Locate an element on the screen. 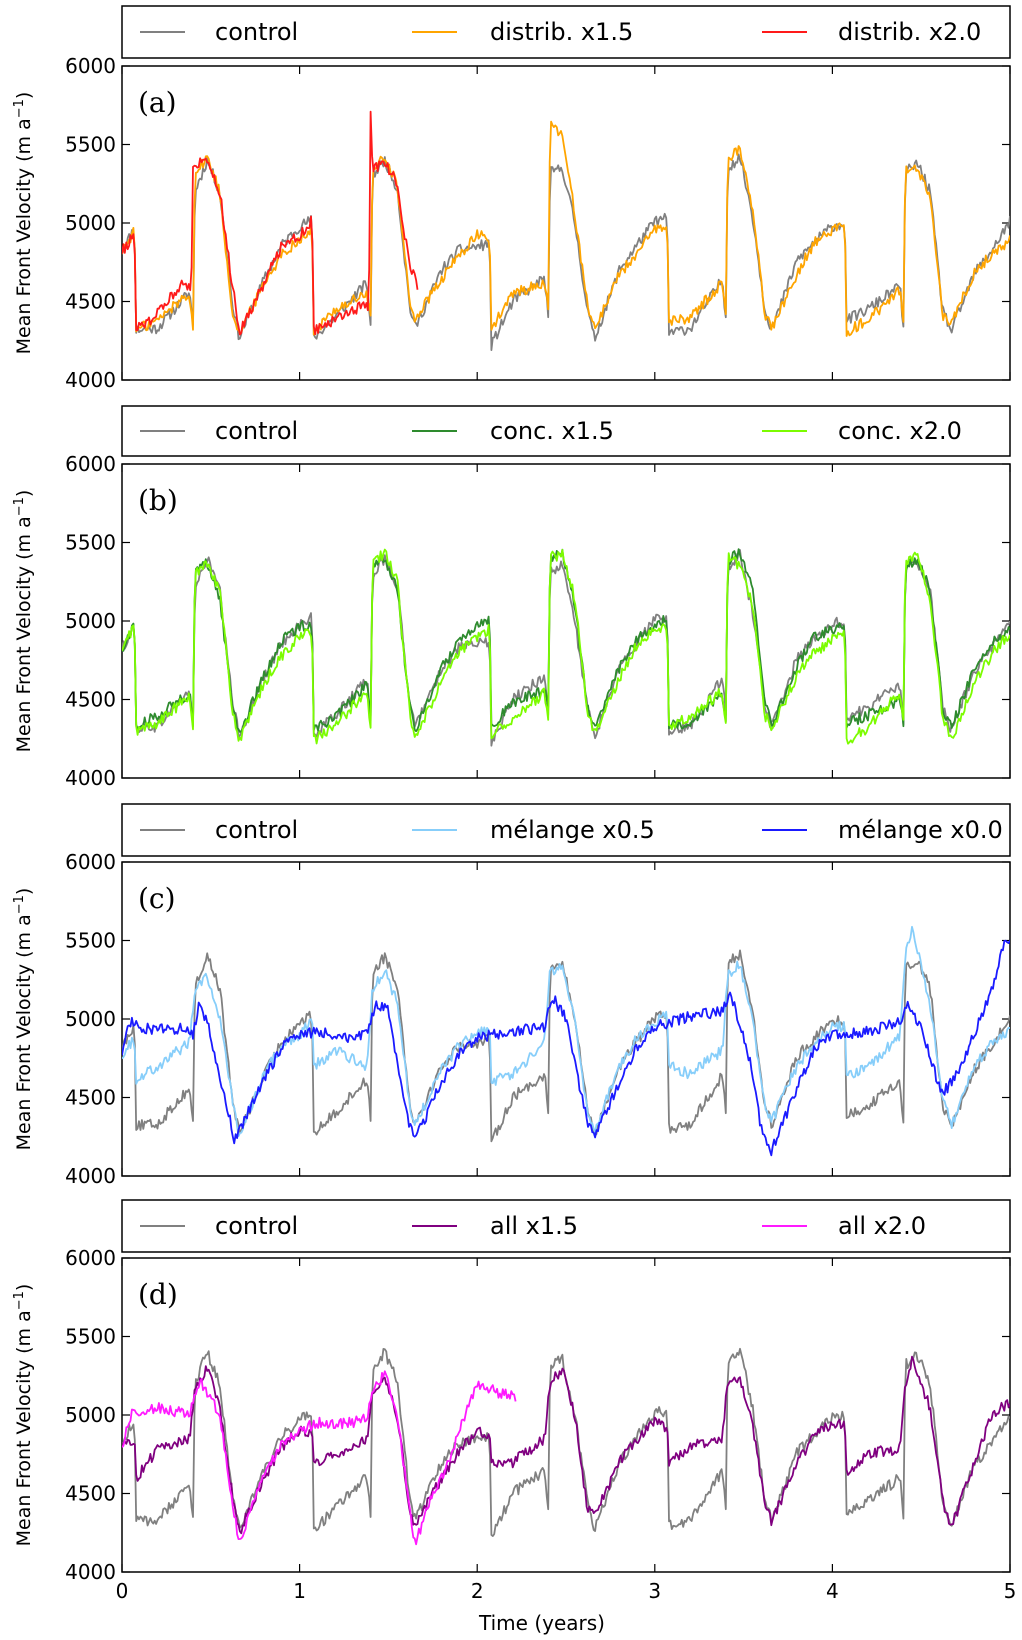 The height and width of the screenshot is (1640, 1022). panel-label: (d) is located at coordinates (158, 1294).